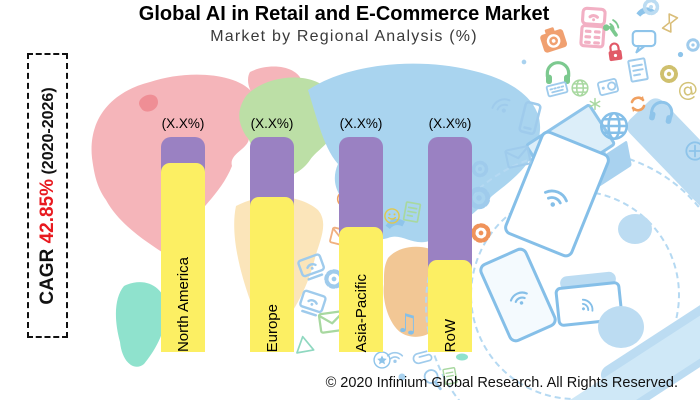 This screenshot has width=700, height=400. Describe the element at coordinates (635, 229) in the screenshot. I see `hand-blob` at that location.